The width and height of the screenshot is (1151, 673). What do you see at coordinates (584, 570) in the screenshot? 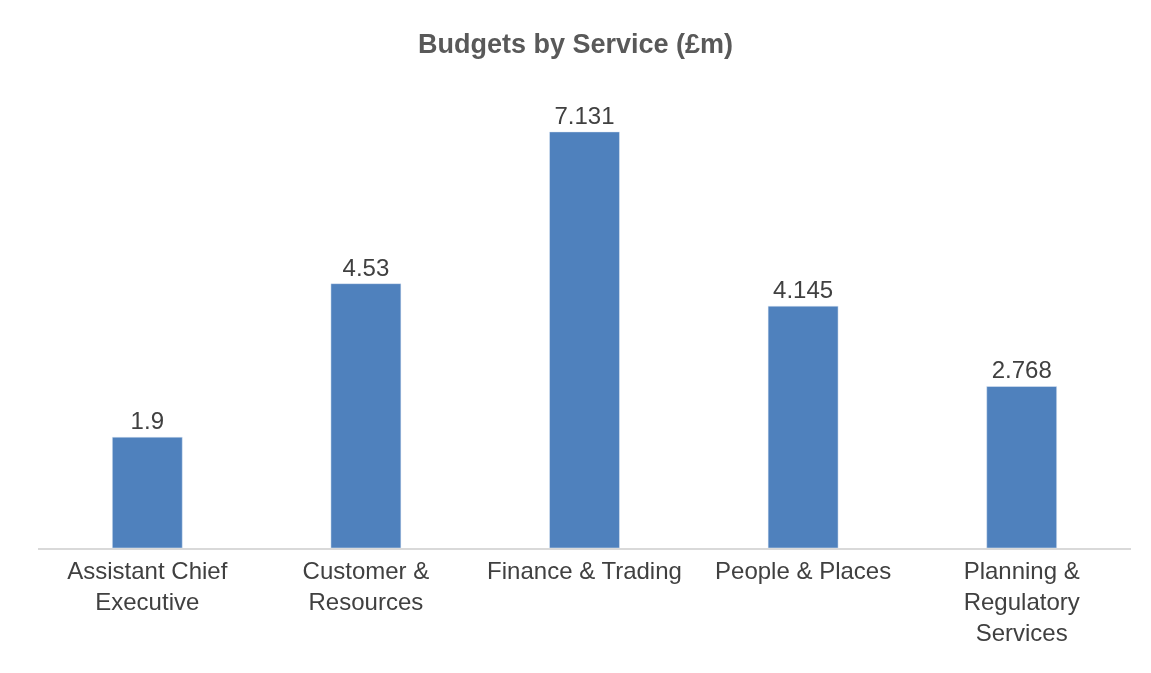
I see `x-tick-label: Finance & Trading` at bounding box center [584, 570].